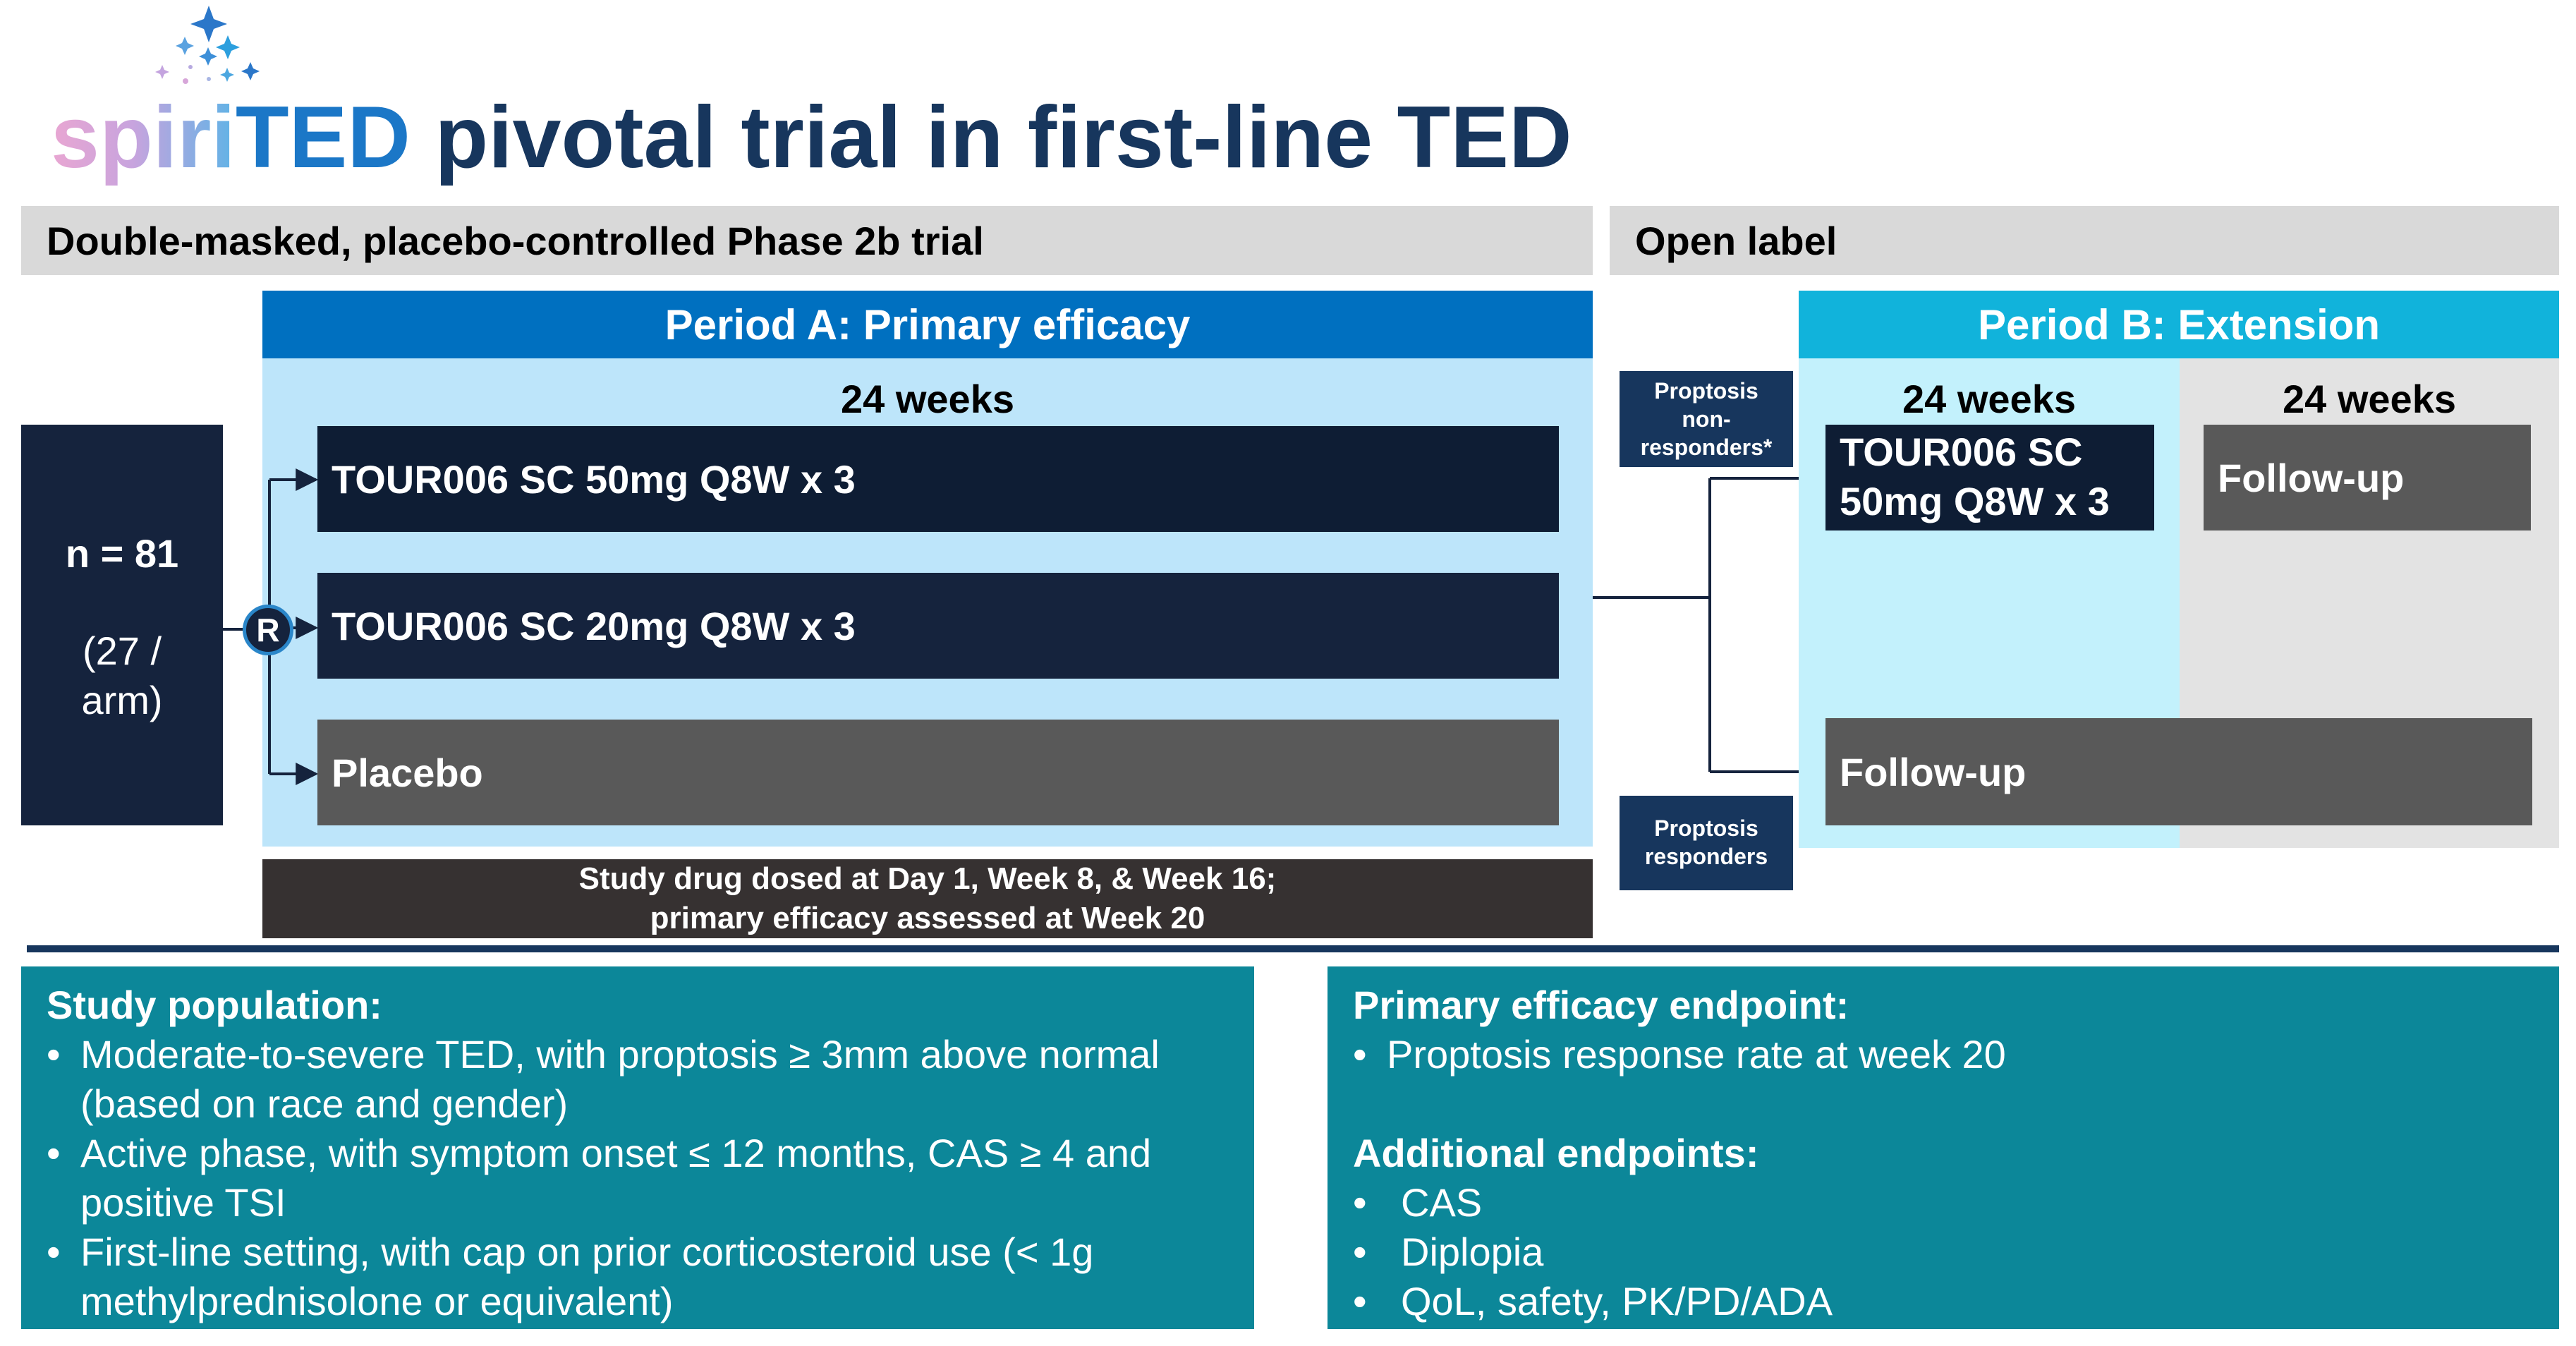  Describe the element at coordinates (1706, 857) in the screenshot. I see `responders-line2: responders` at that location.